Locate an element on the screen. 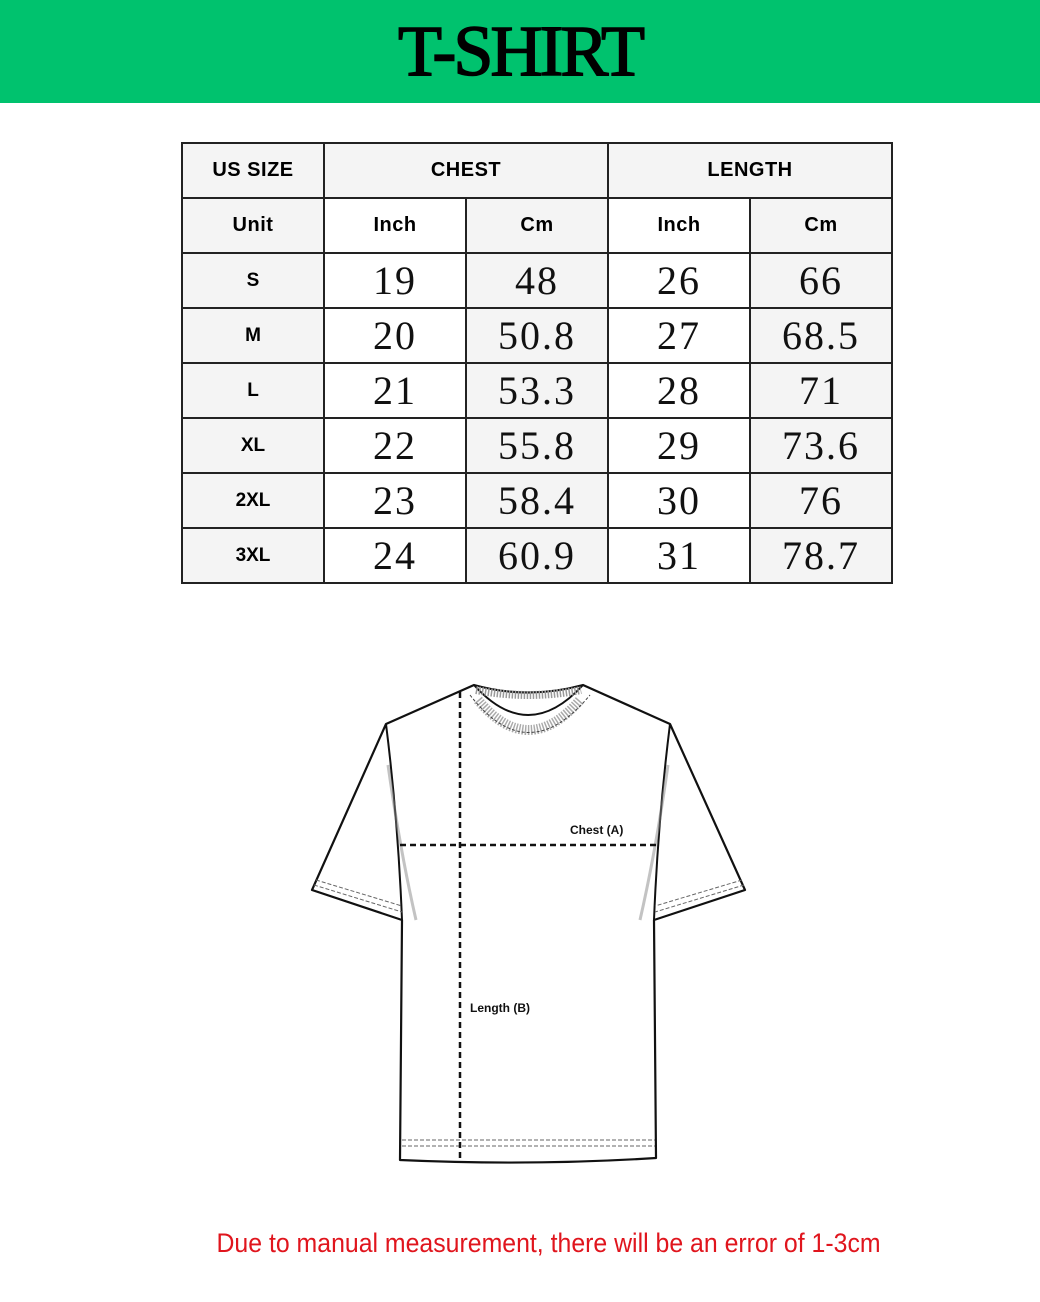 The height and width of the screenshot is (1302, 1040). header-length: LENGTH is located at coordinates (750, 170).